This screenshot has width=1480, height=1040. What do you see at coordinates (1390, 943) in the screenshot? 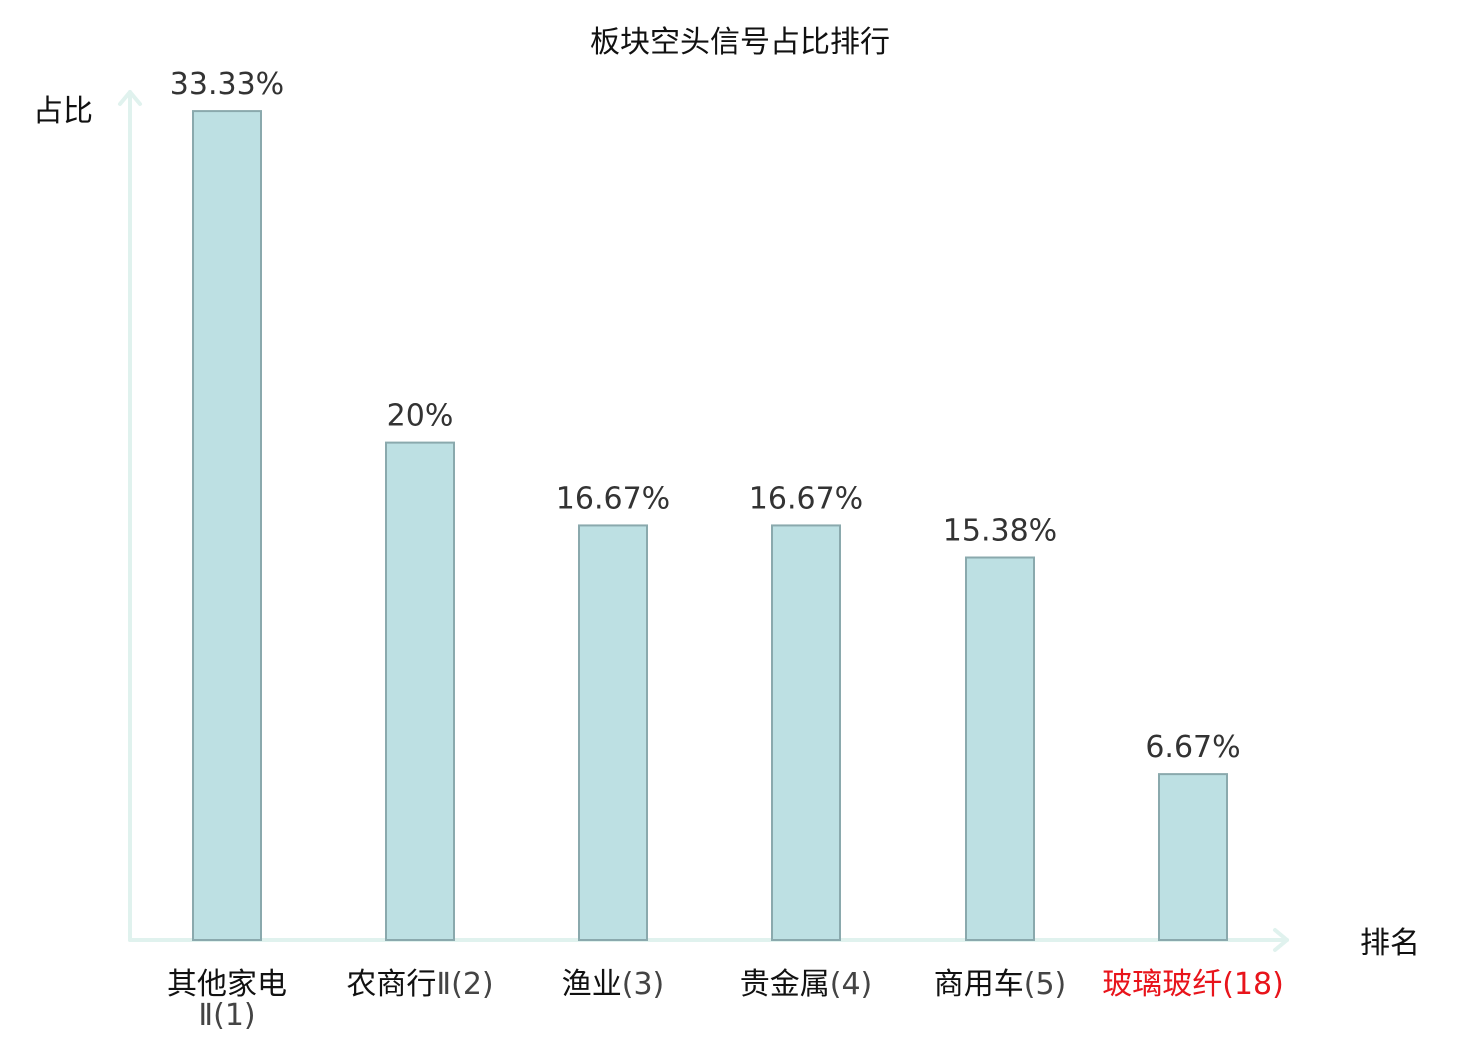
I see `x-axis-label: 排名` at bounding box center [1390, 943].